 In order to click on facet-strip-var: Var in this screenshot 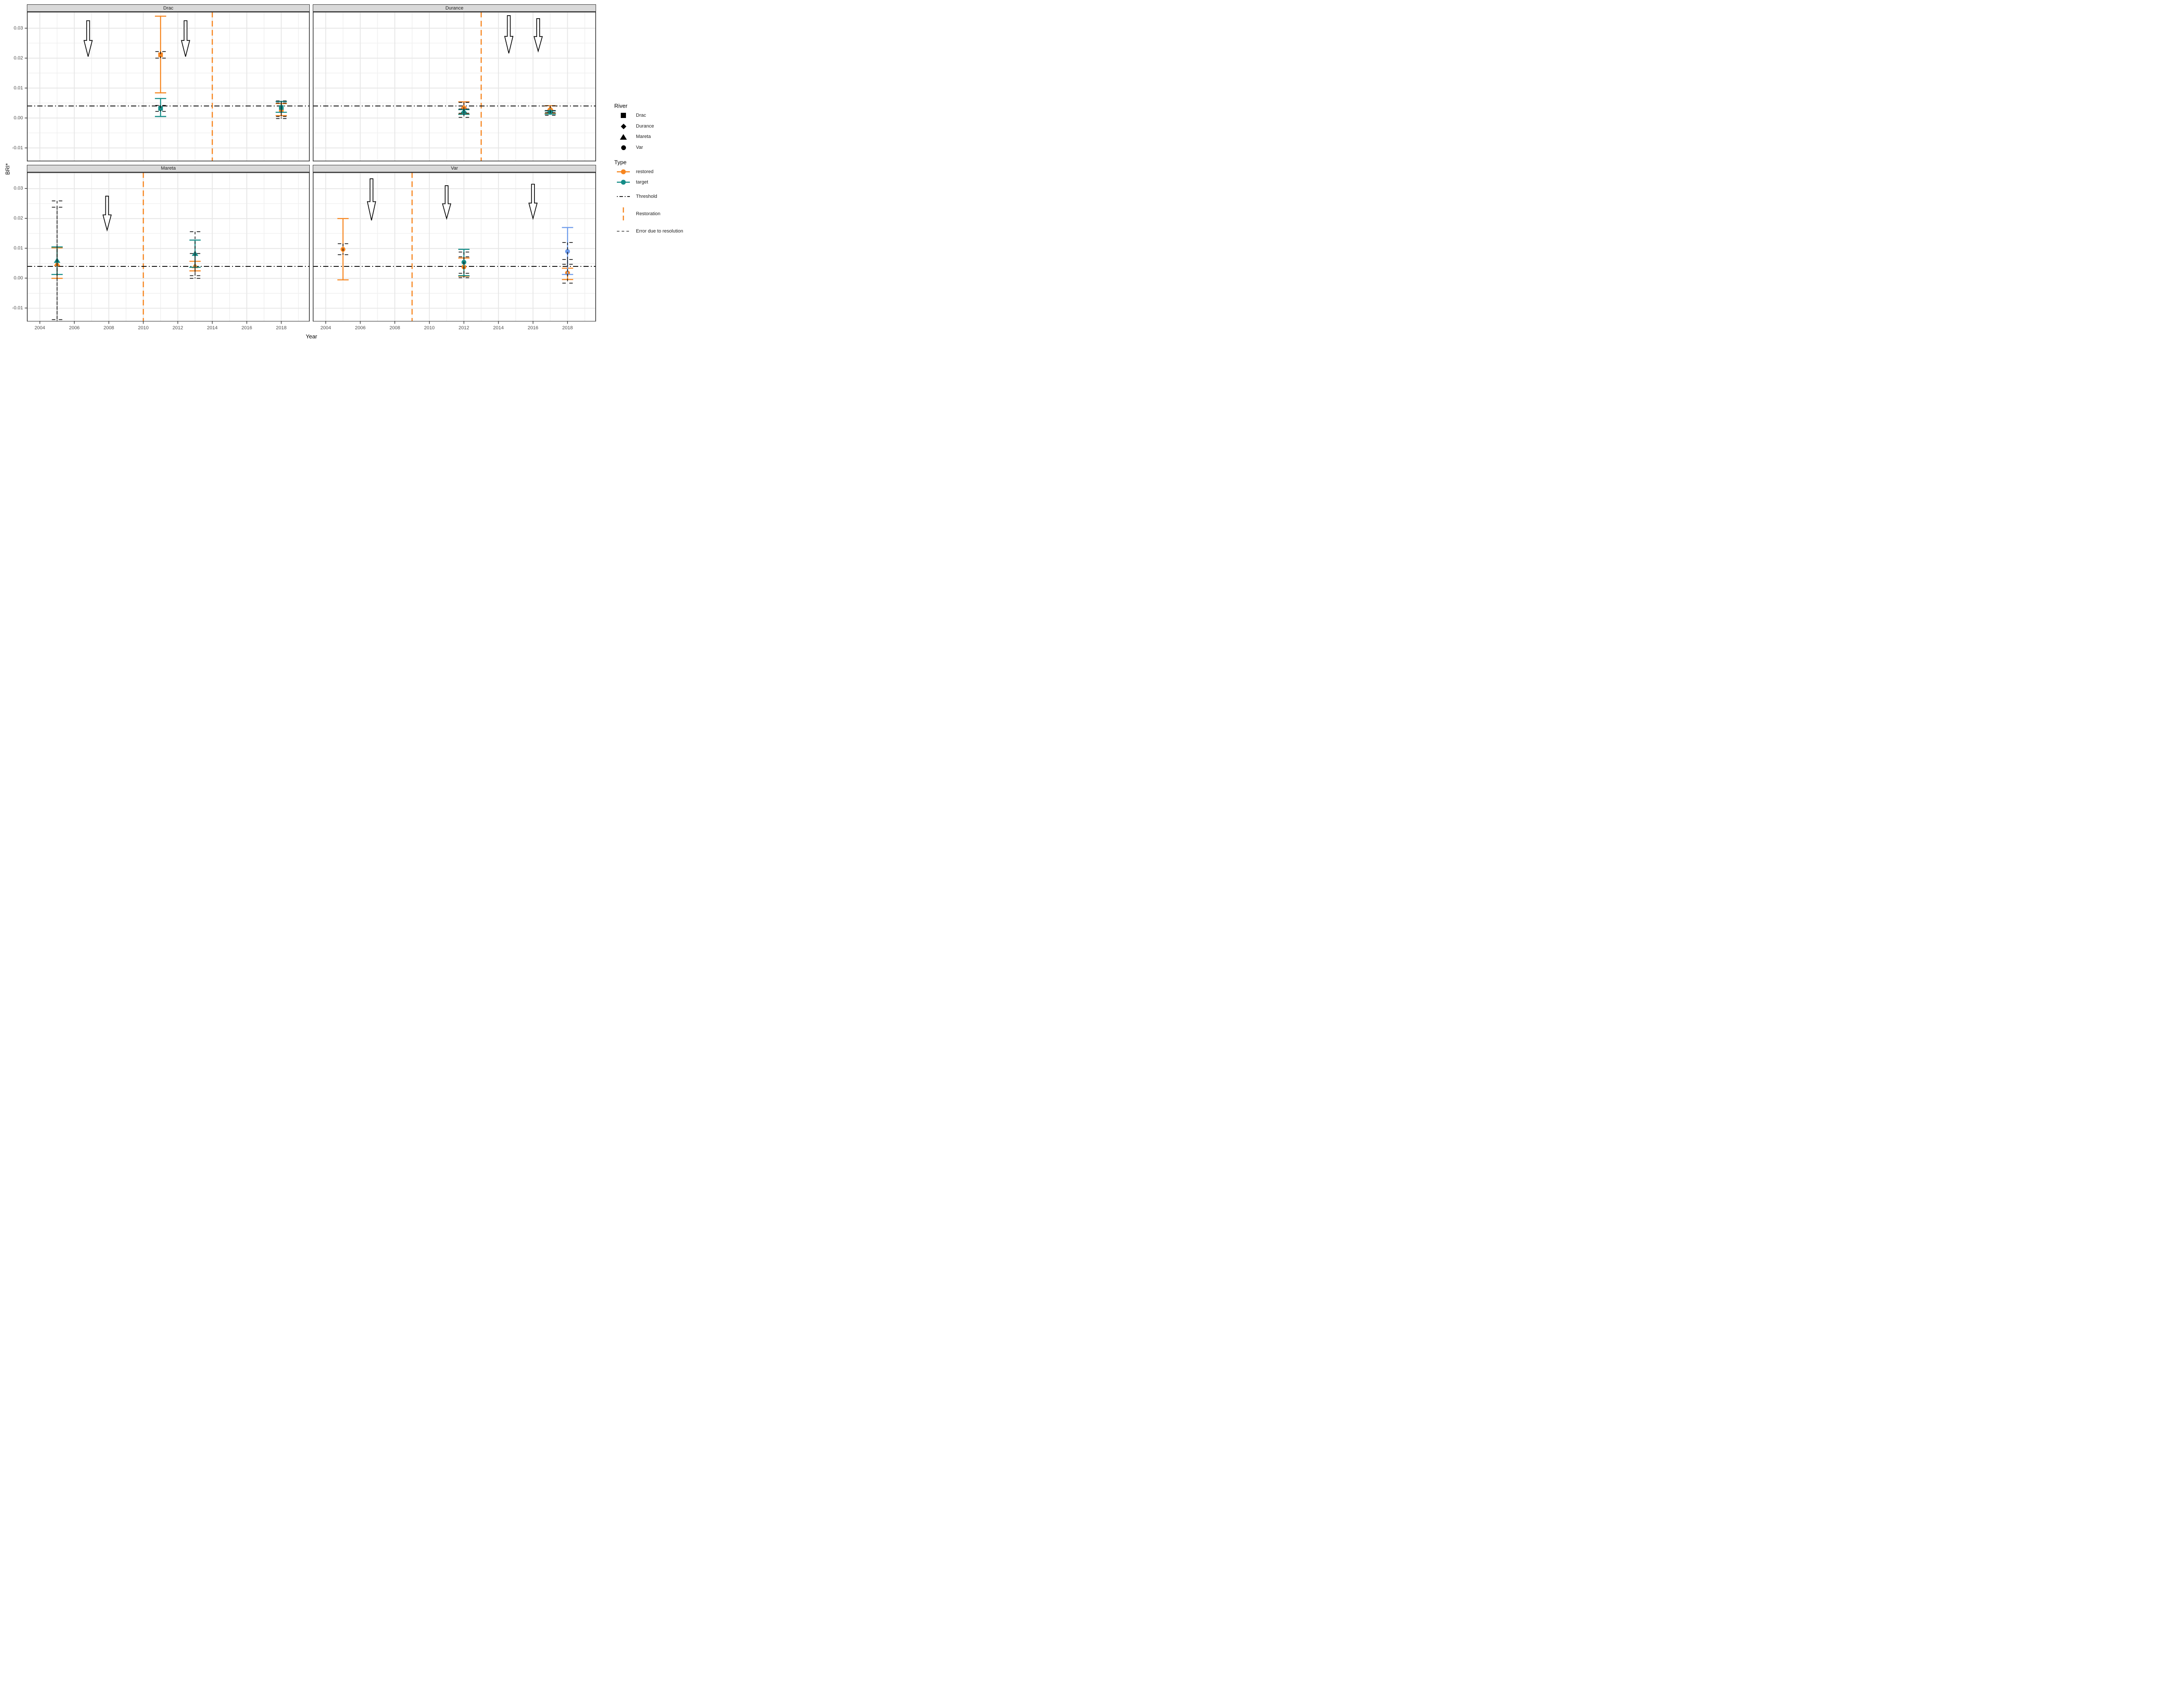, I will do `click(454, 168)`.